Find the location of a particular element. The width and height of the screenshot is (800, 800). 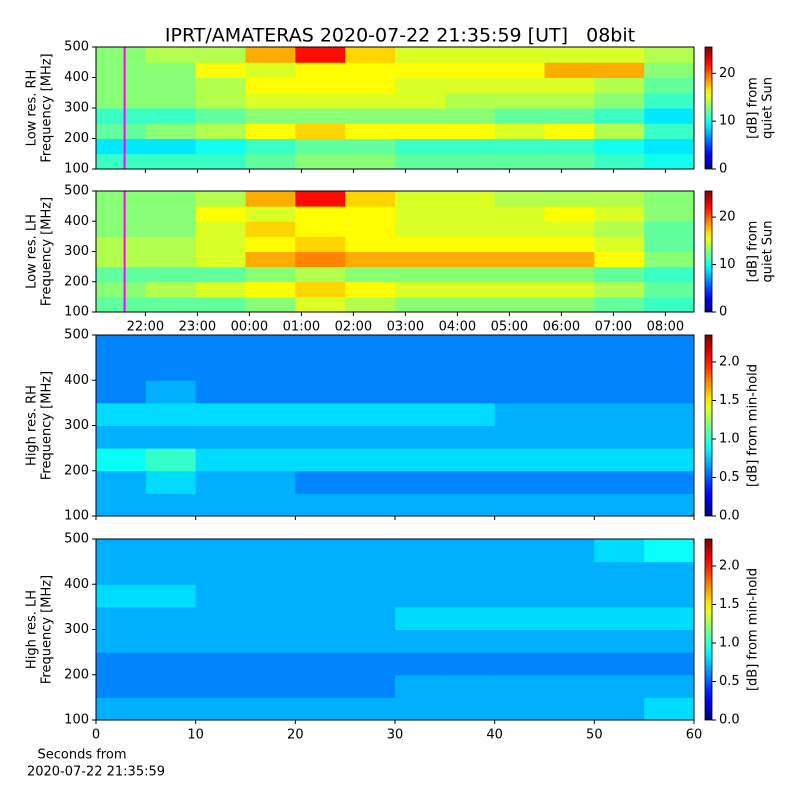

colorbar is located at coordinates (708, 425).